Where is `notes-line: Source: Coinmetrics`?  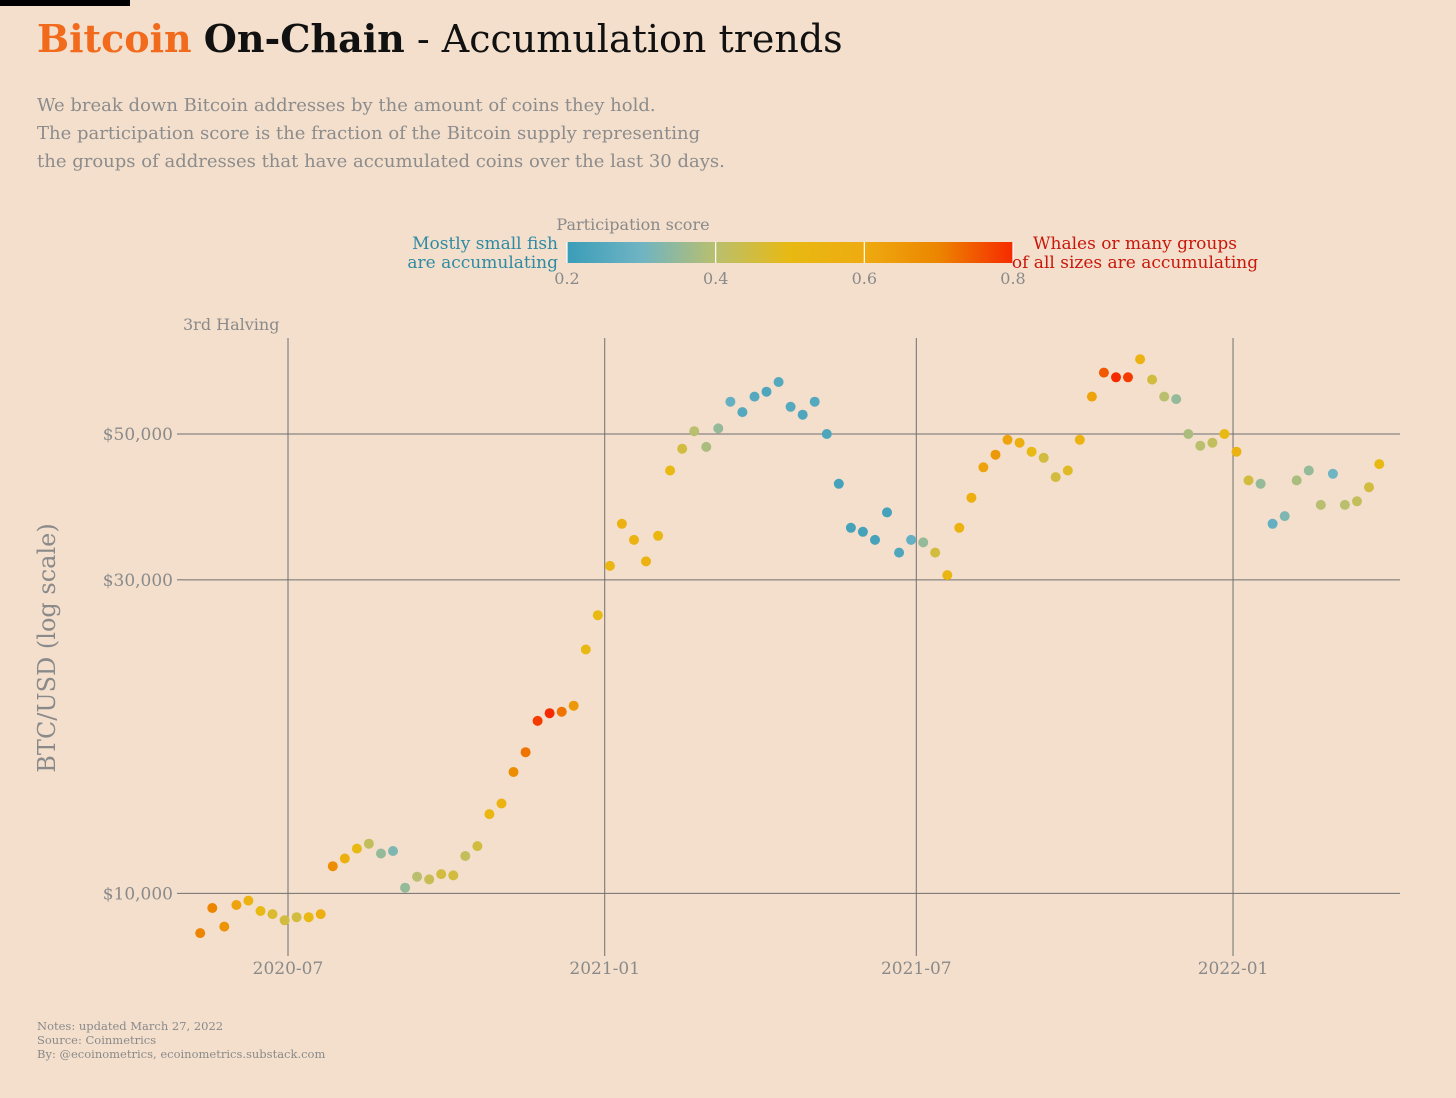
notes-line: Source: Coinmetrics is located at coordinates (97, 1040).